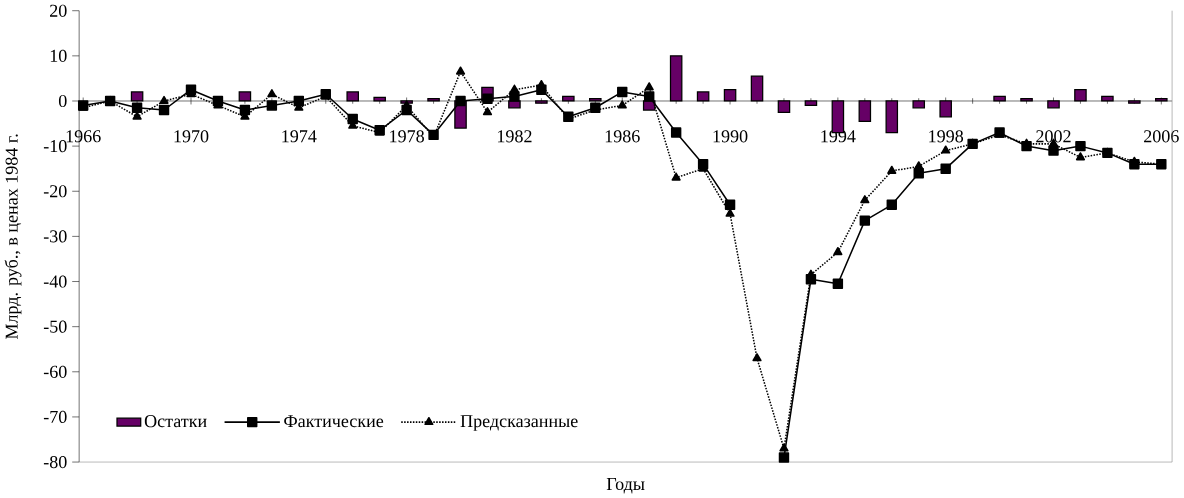 This screenshot has width=1184, height=498. I want to click on x-tick-label: 1986, so click(622, 136).